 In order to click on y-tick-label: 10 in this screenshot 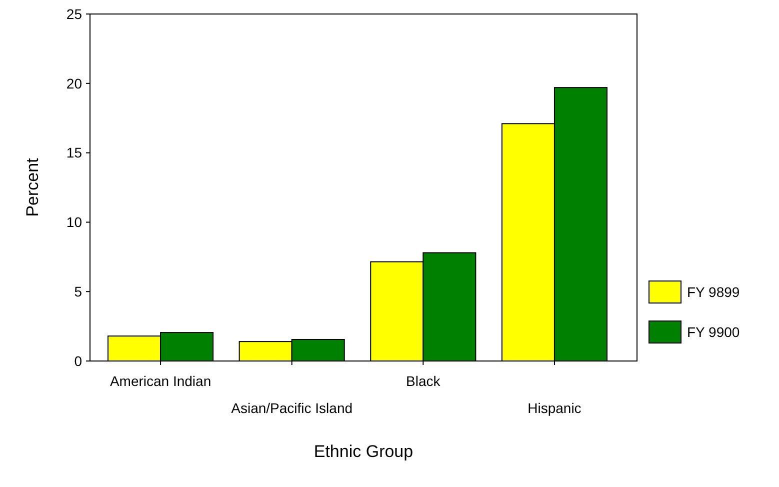, I will do `click(74, 222)`.